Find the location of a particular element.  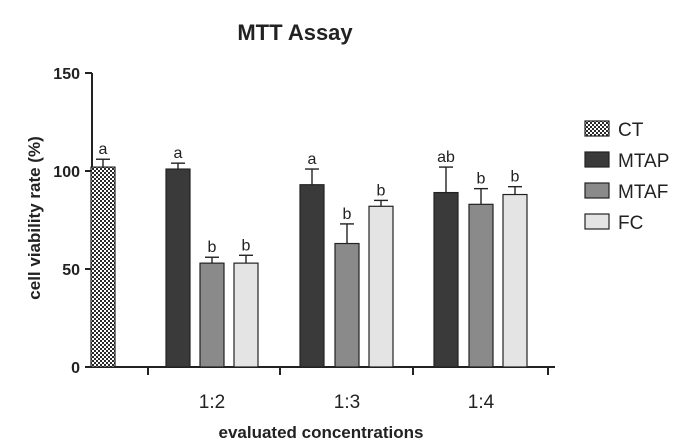

y-axis-ticks: 0 50 100 150 is located at coordinates (72, 221).